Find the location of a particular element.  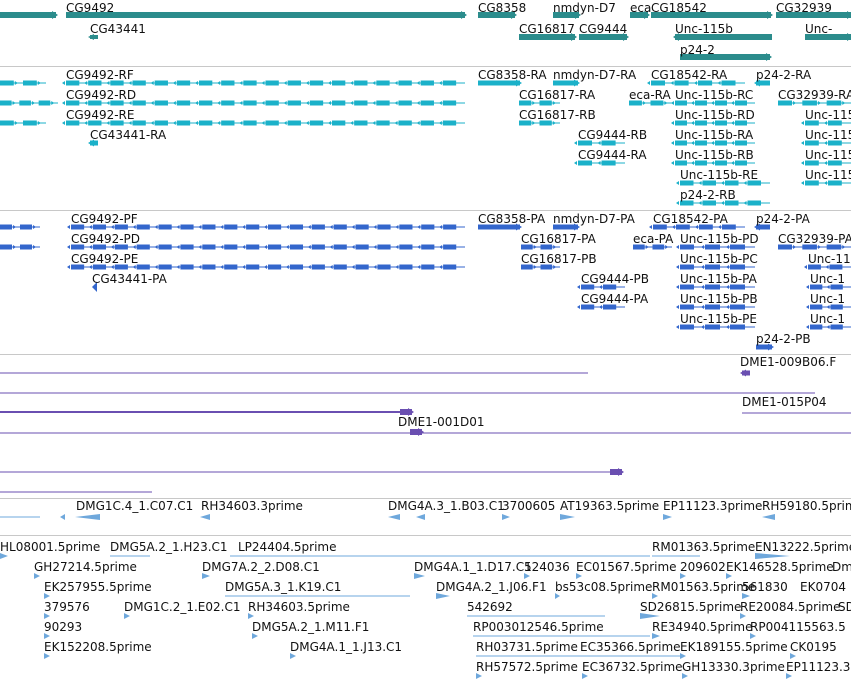

feature-label: CG9492-PF is located at coordinates (104, 219).